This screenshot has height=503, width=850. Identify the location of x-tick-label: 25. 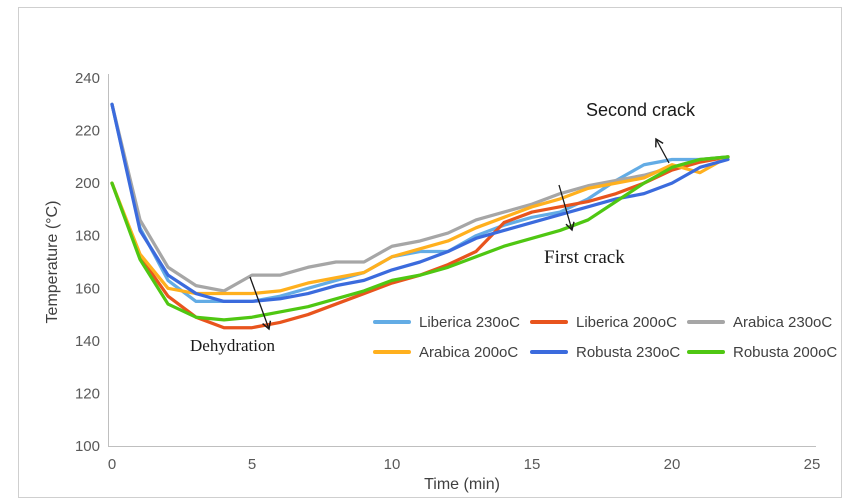
(812, 464).